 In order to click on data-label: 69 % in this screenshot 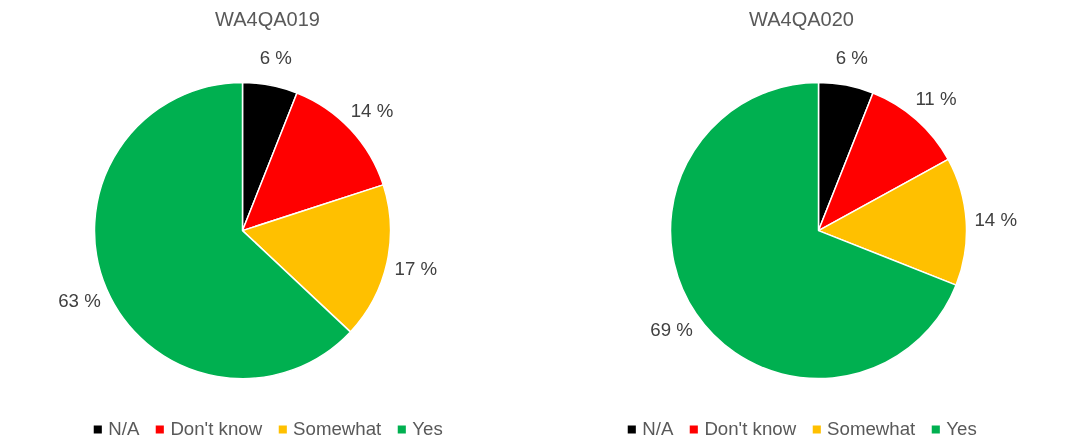, I will do `click(671, 329)`.